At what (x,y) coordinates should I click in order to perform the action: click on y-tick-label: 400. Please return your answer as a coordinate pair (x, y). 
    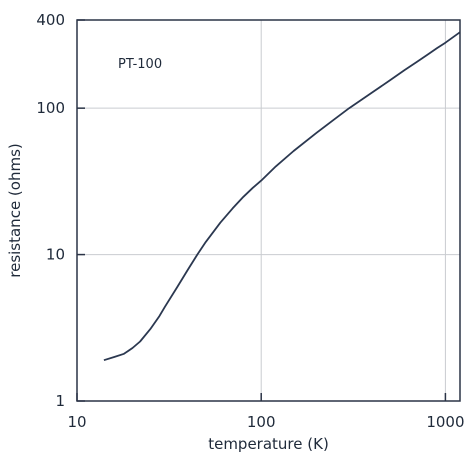
    Looking at the image, I should click on (50, 20).